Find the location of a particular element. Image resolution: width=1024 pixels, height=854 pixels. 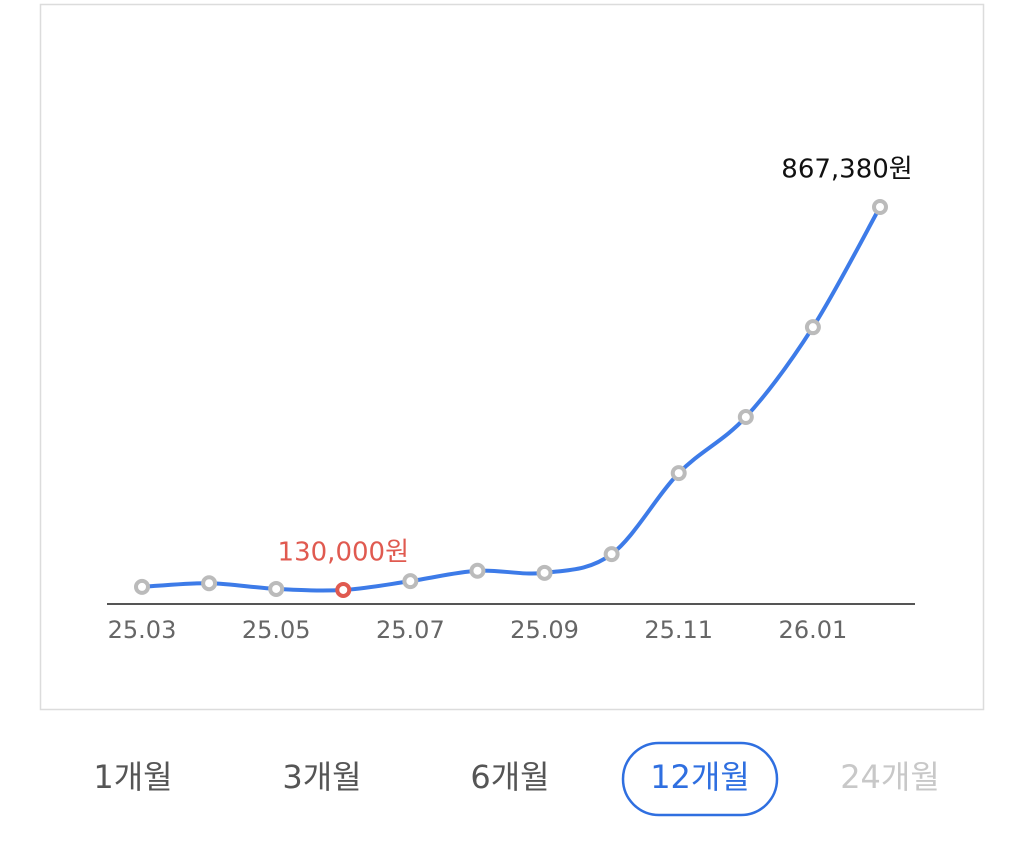

period-button: 12개월 is located at coordinates (700, 777).